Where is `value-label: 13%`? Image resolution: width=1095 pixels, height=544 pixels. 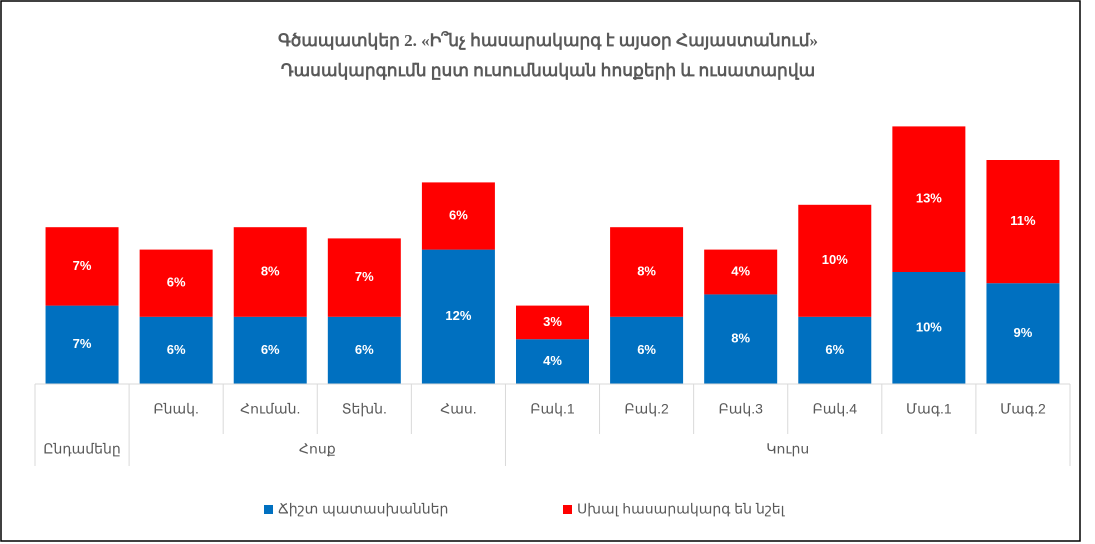
value-label: 13% is located at coordinates (929, 198).